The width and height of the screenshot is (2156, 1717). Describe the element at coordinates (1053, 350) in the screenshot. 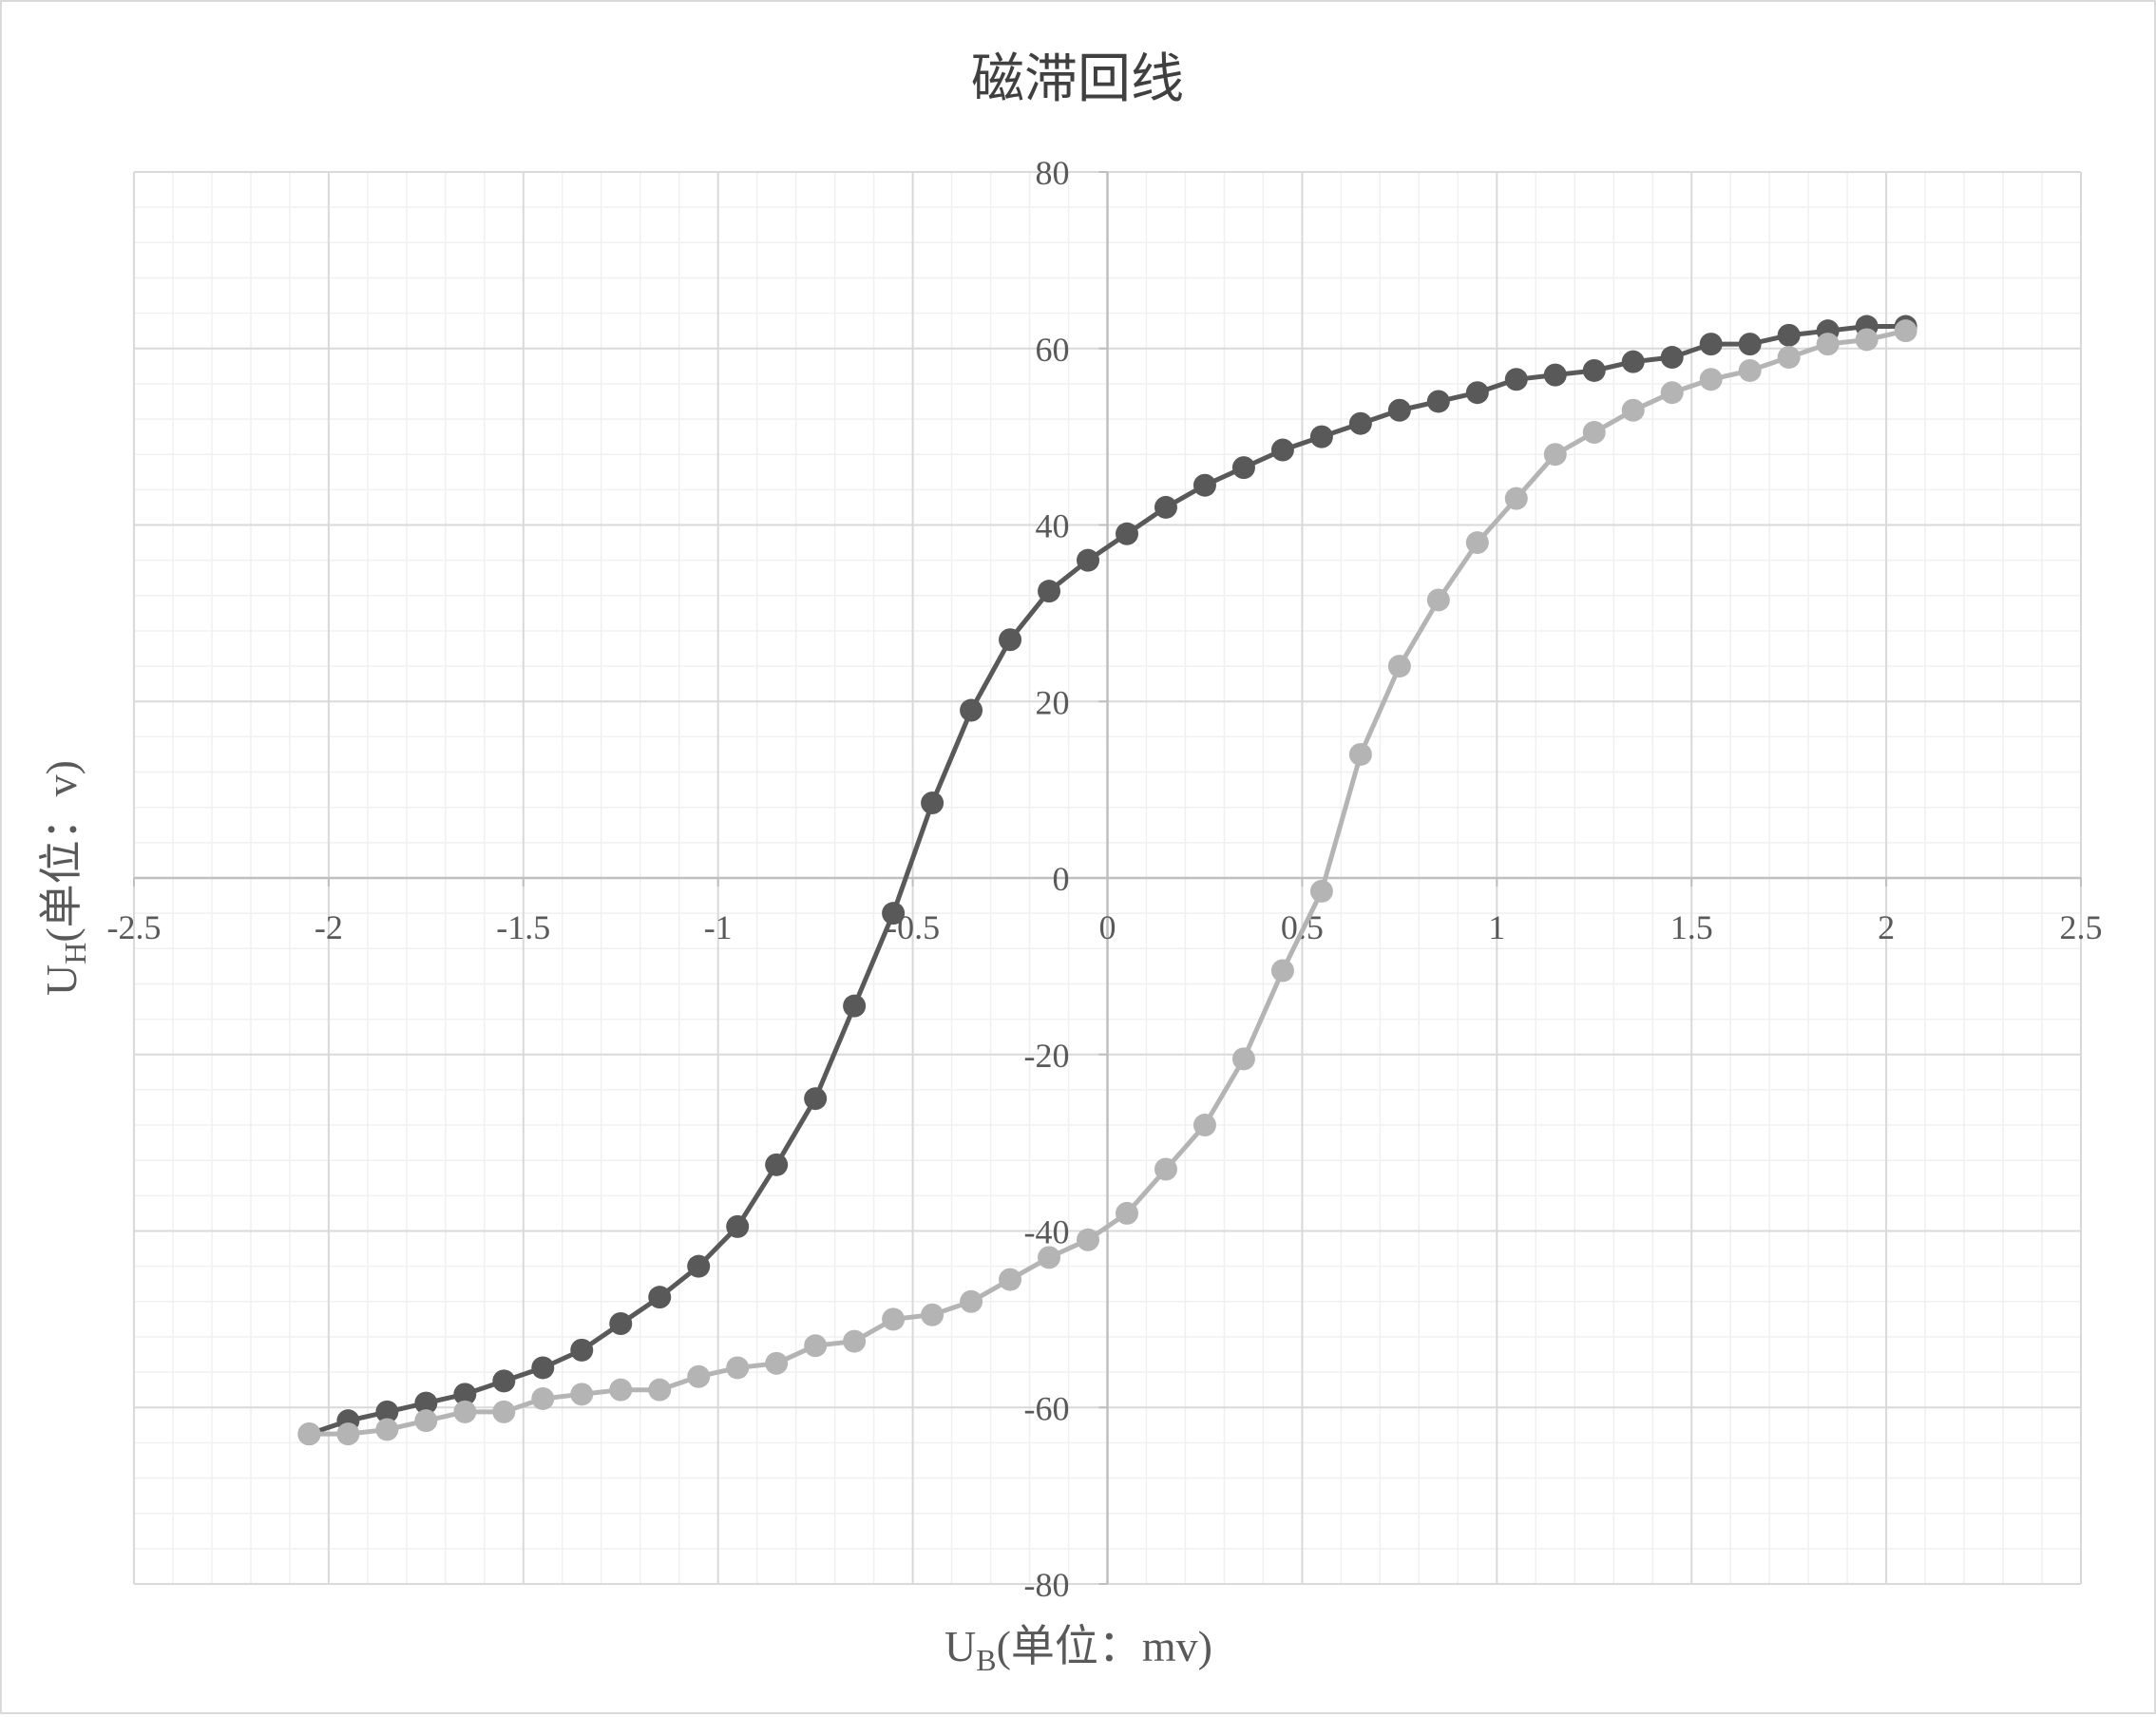

I see `y-tick-label: 60` at that location.